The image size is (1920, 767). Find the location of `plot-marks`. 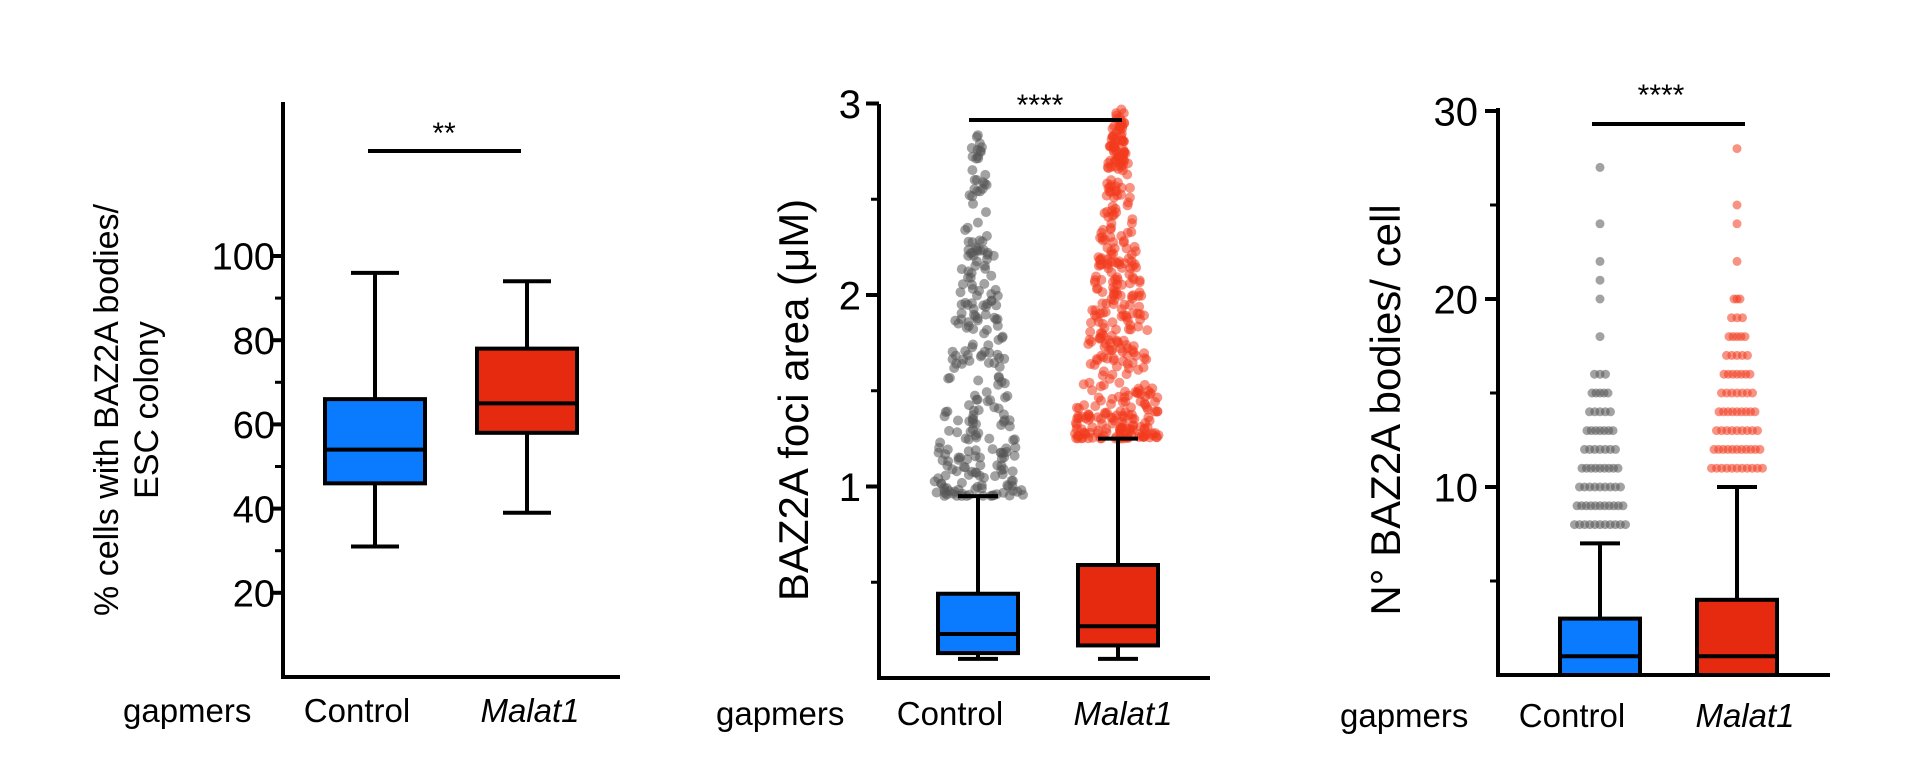

plot-marks is located at coordinates (1657, 392).